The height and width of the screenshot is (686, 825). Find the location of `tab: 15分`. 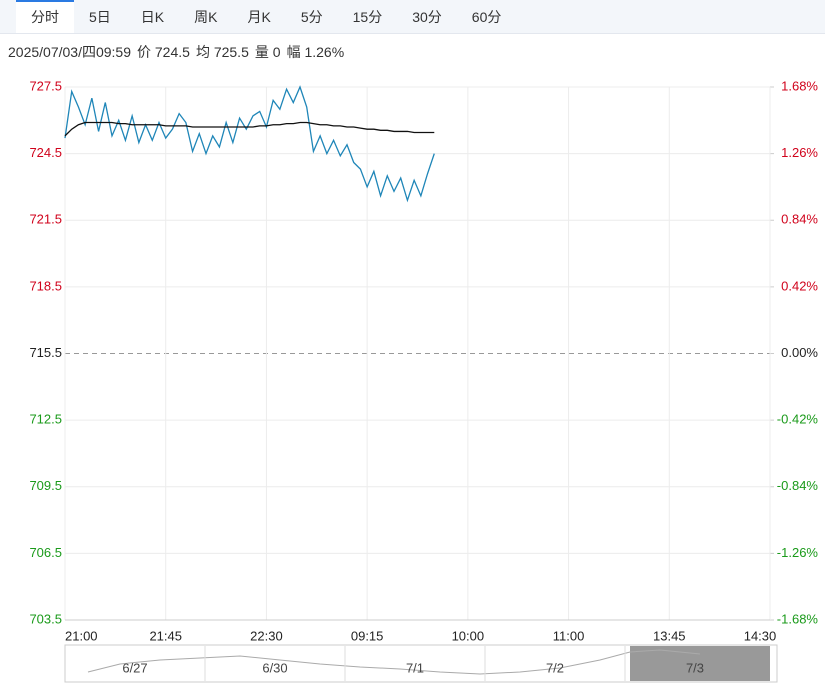

tab: 15分 is located at coordinates (367, 17).